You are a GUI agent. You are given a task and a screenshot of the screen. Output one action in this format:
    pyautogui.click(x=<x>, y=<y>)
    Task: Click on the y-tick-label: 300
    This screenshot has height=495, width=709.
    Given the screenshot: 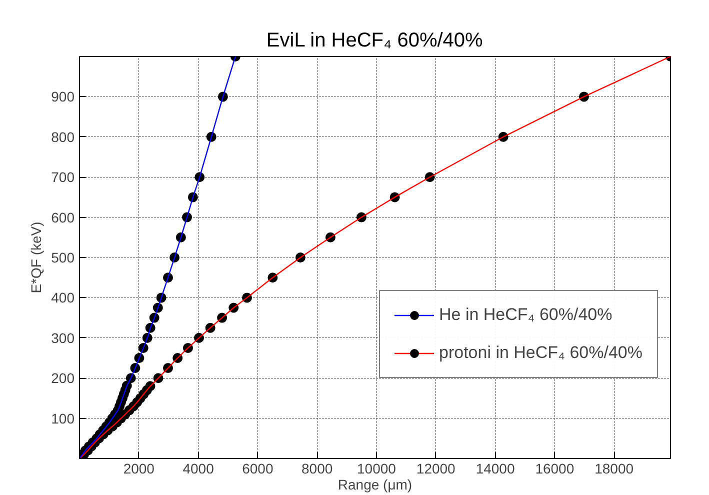 What is the action you would take?
    pyautogui.click(x=63, y=338)
    